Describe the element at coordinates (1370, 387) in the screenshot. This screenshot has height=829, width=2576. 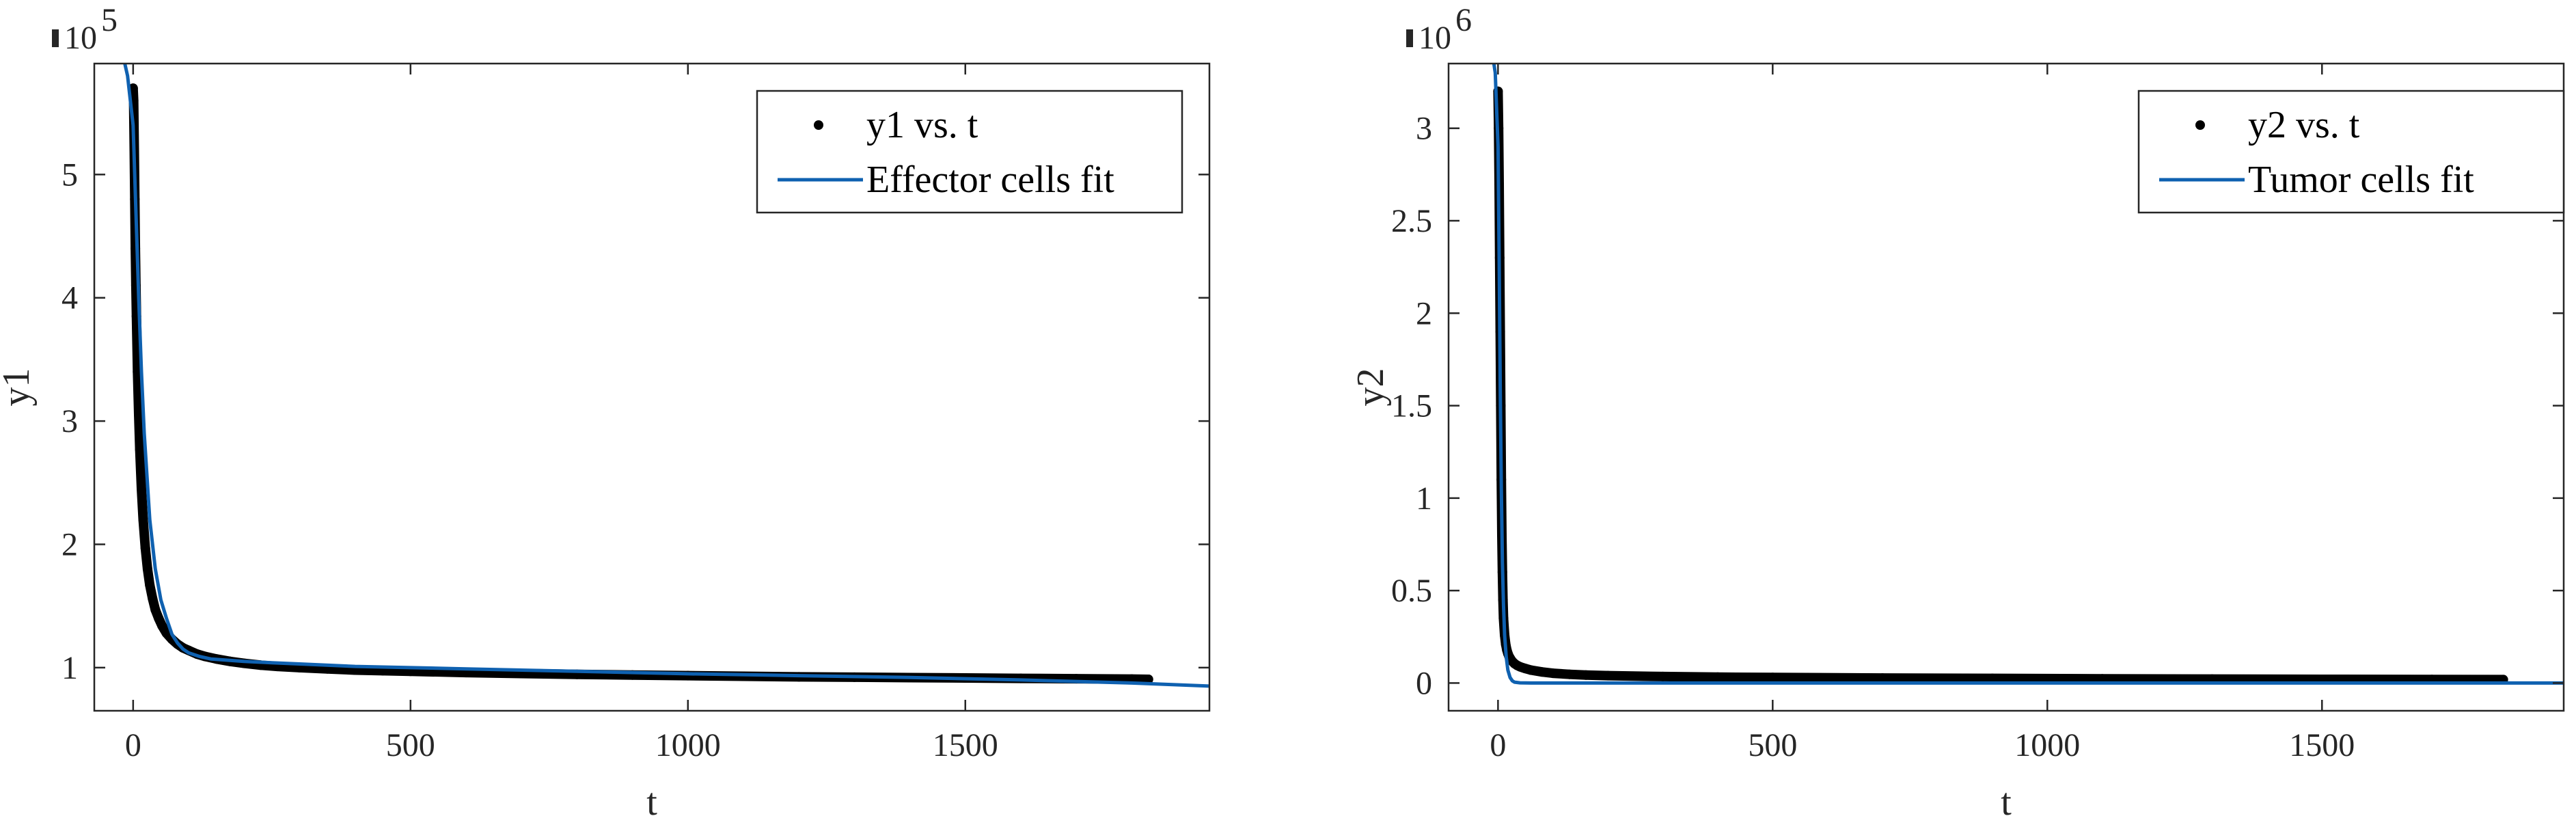
I see `y-axis-label: y2` at that location.